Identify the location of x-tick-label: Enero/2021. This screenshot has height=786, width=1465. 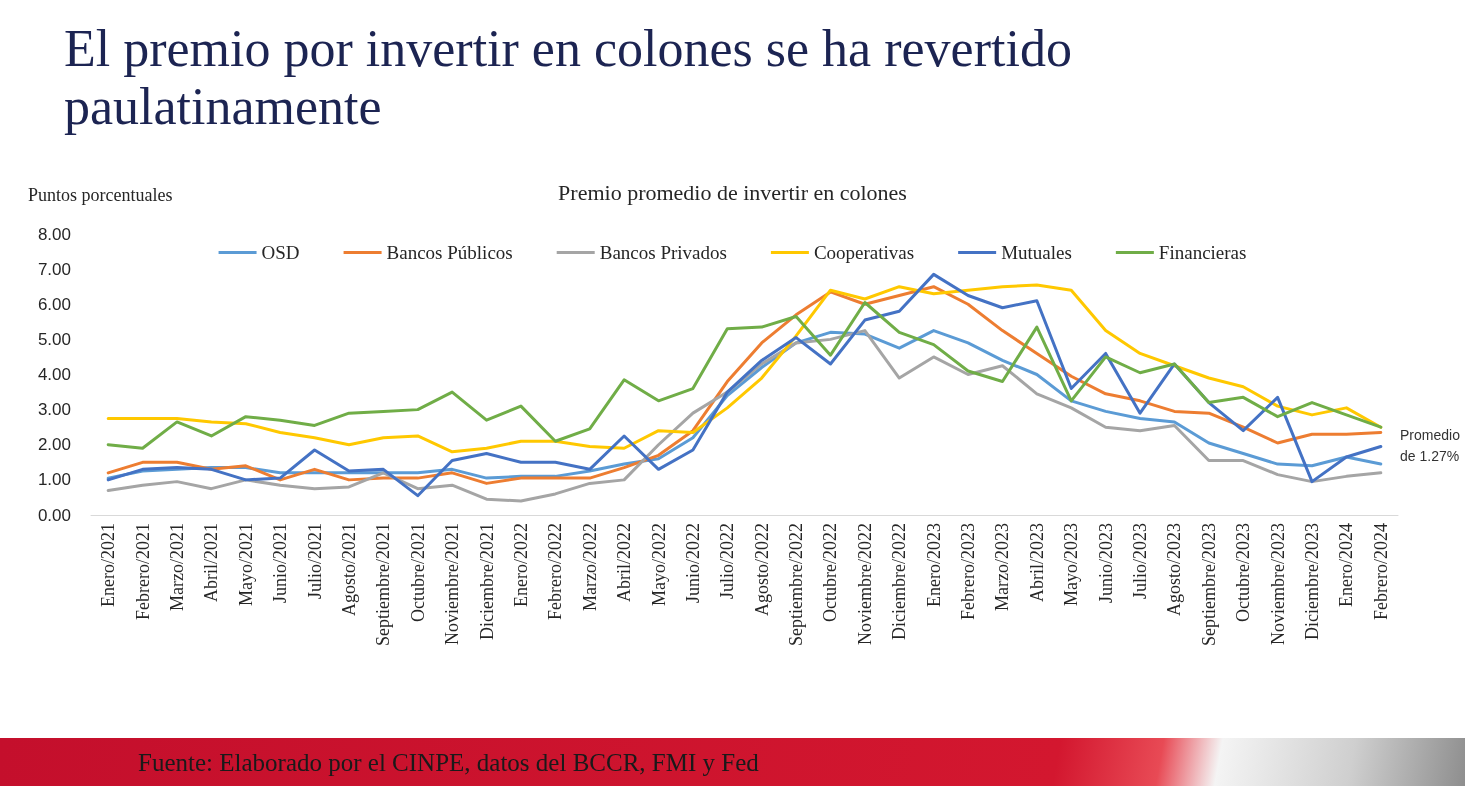
(108, 565).